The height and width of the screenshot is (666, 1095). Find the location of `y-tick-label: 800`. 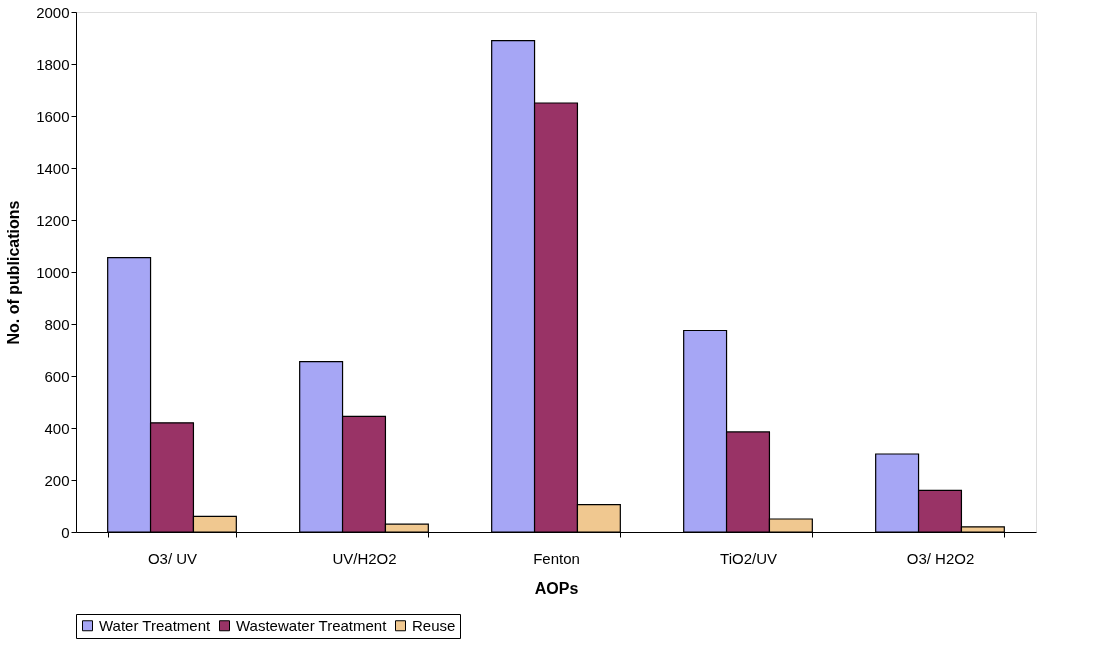

y-tick-label: 800 is located at coordinates (57, 324).